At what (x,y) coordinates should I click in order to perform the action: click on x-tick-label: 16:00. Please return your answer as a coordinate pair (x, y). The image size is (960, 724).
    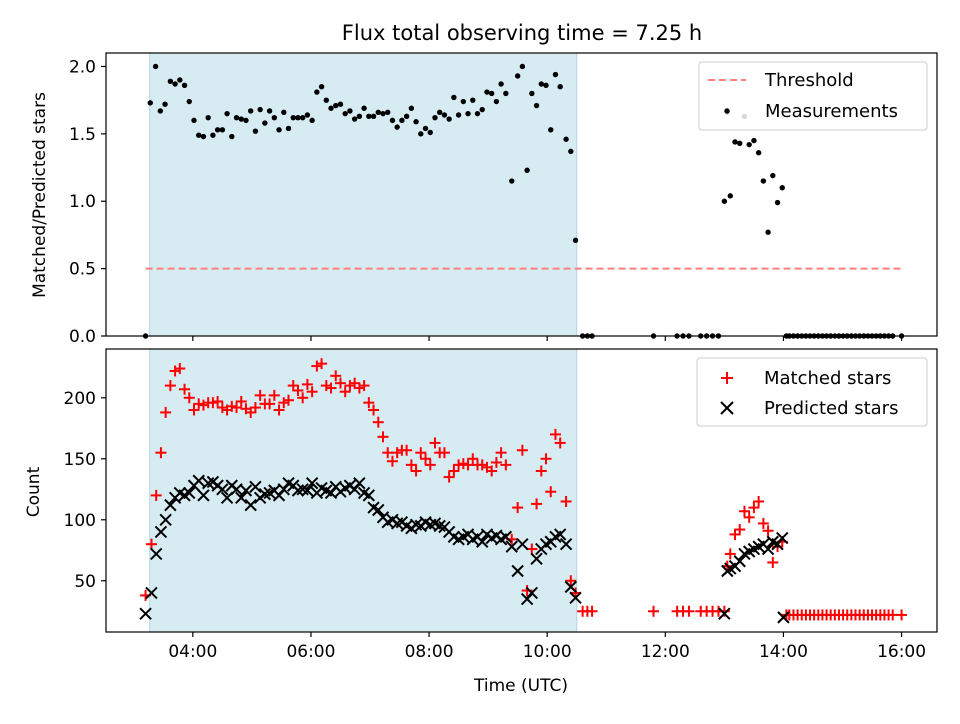
    Looking at the image, I should click on (901, 652).